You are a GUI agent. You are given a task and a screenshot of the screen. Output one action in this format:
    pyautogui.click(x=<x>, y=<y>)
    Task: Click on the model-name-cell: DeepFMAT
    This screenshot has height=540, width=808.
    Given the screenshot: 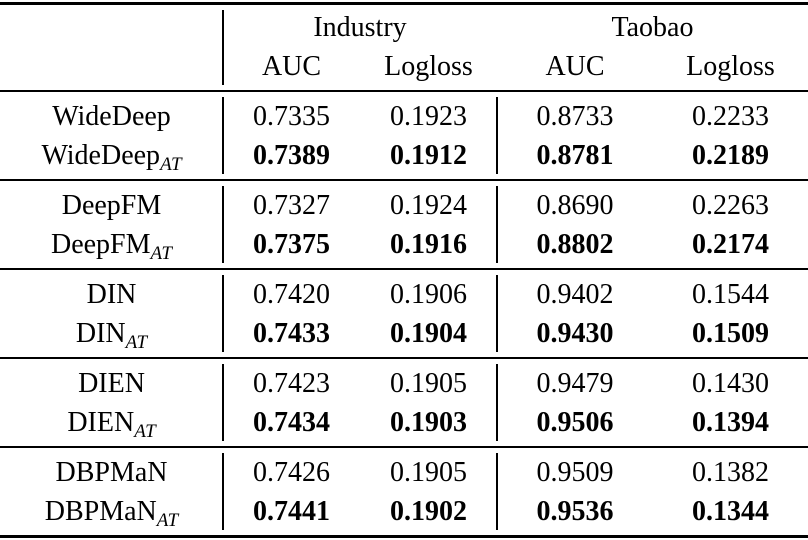 What is the action you would take?
    pyautogui.click(x=111, y=244)
    